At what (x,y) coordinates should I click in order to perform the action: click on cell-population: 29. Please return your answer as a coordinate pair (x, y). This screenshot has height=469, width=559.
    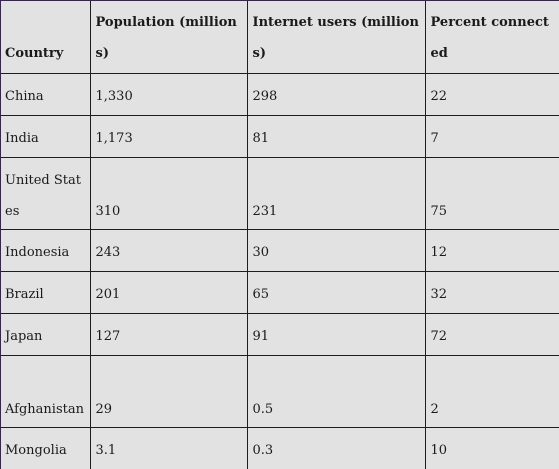
    Looking at the image, I should click on (168, 391).